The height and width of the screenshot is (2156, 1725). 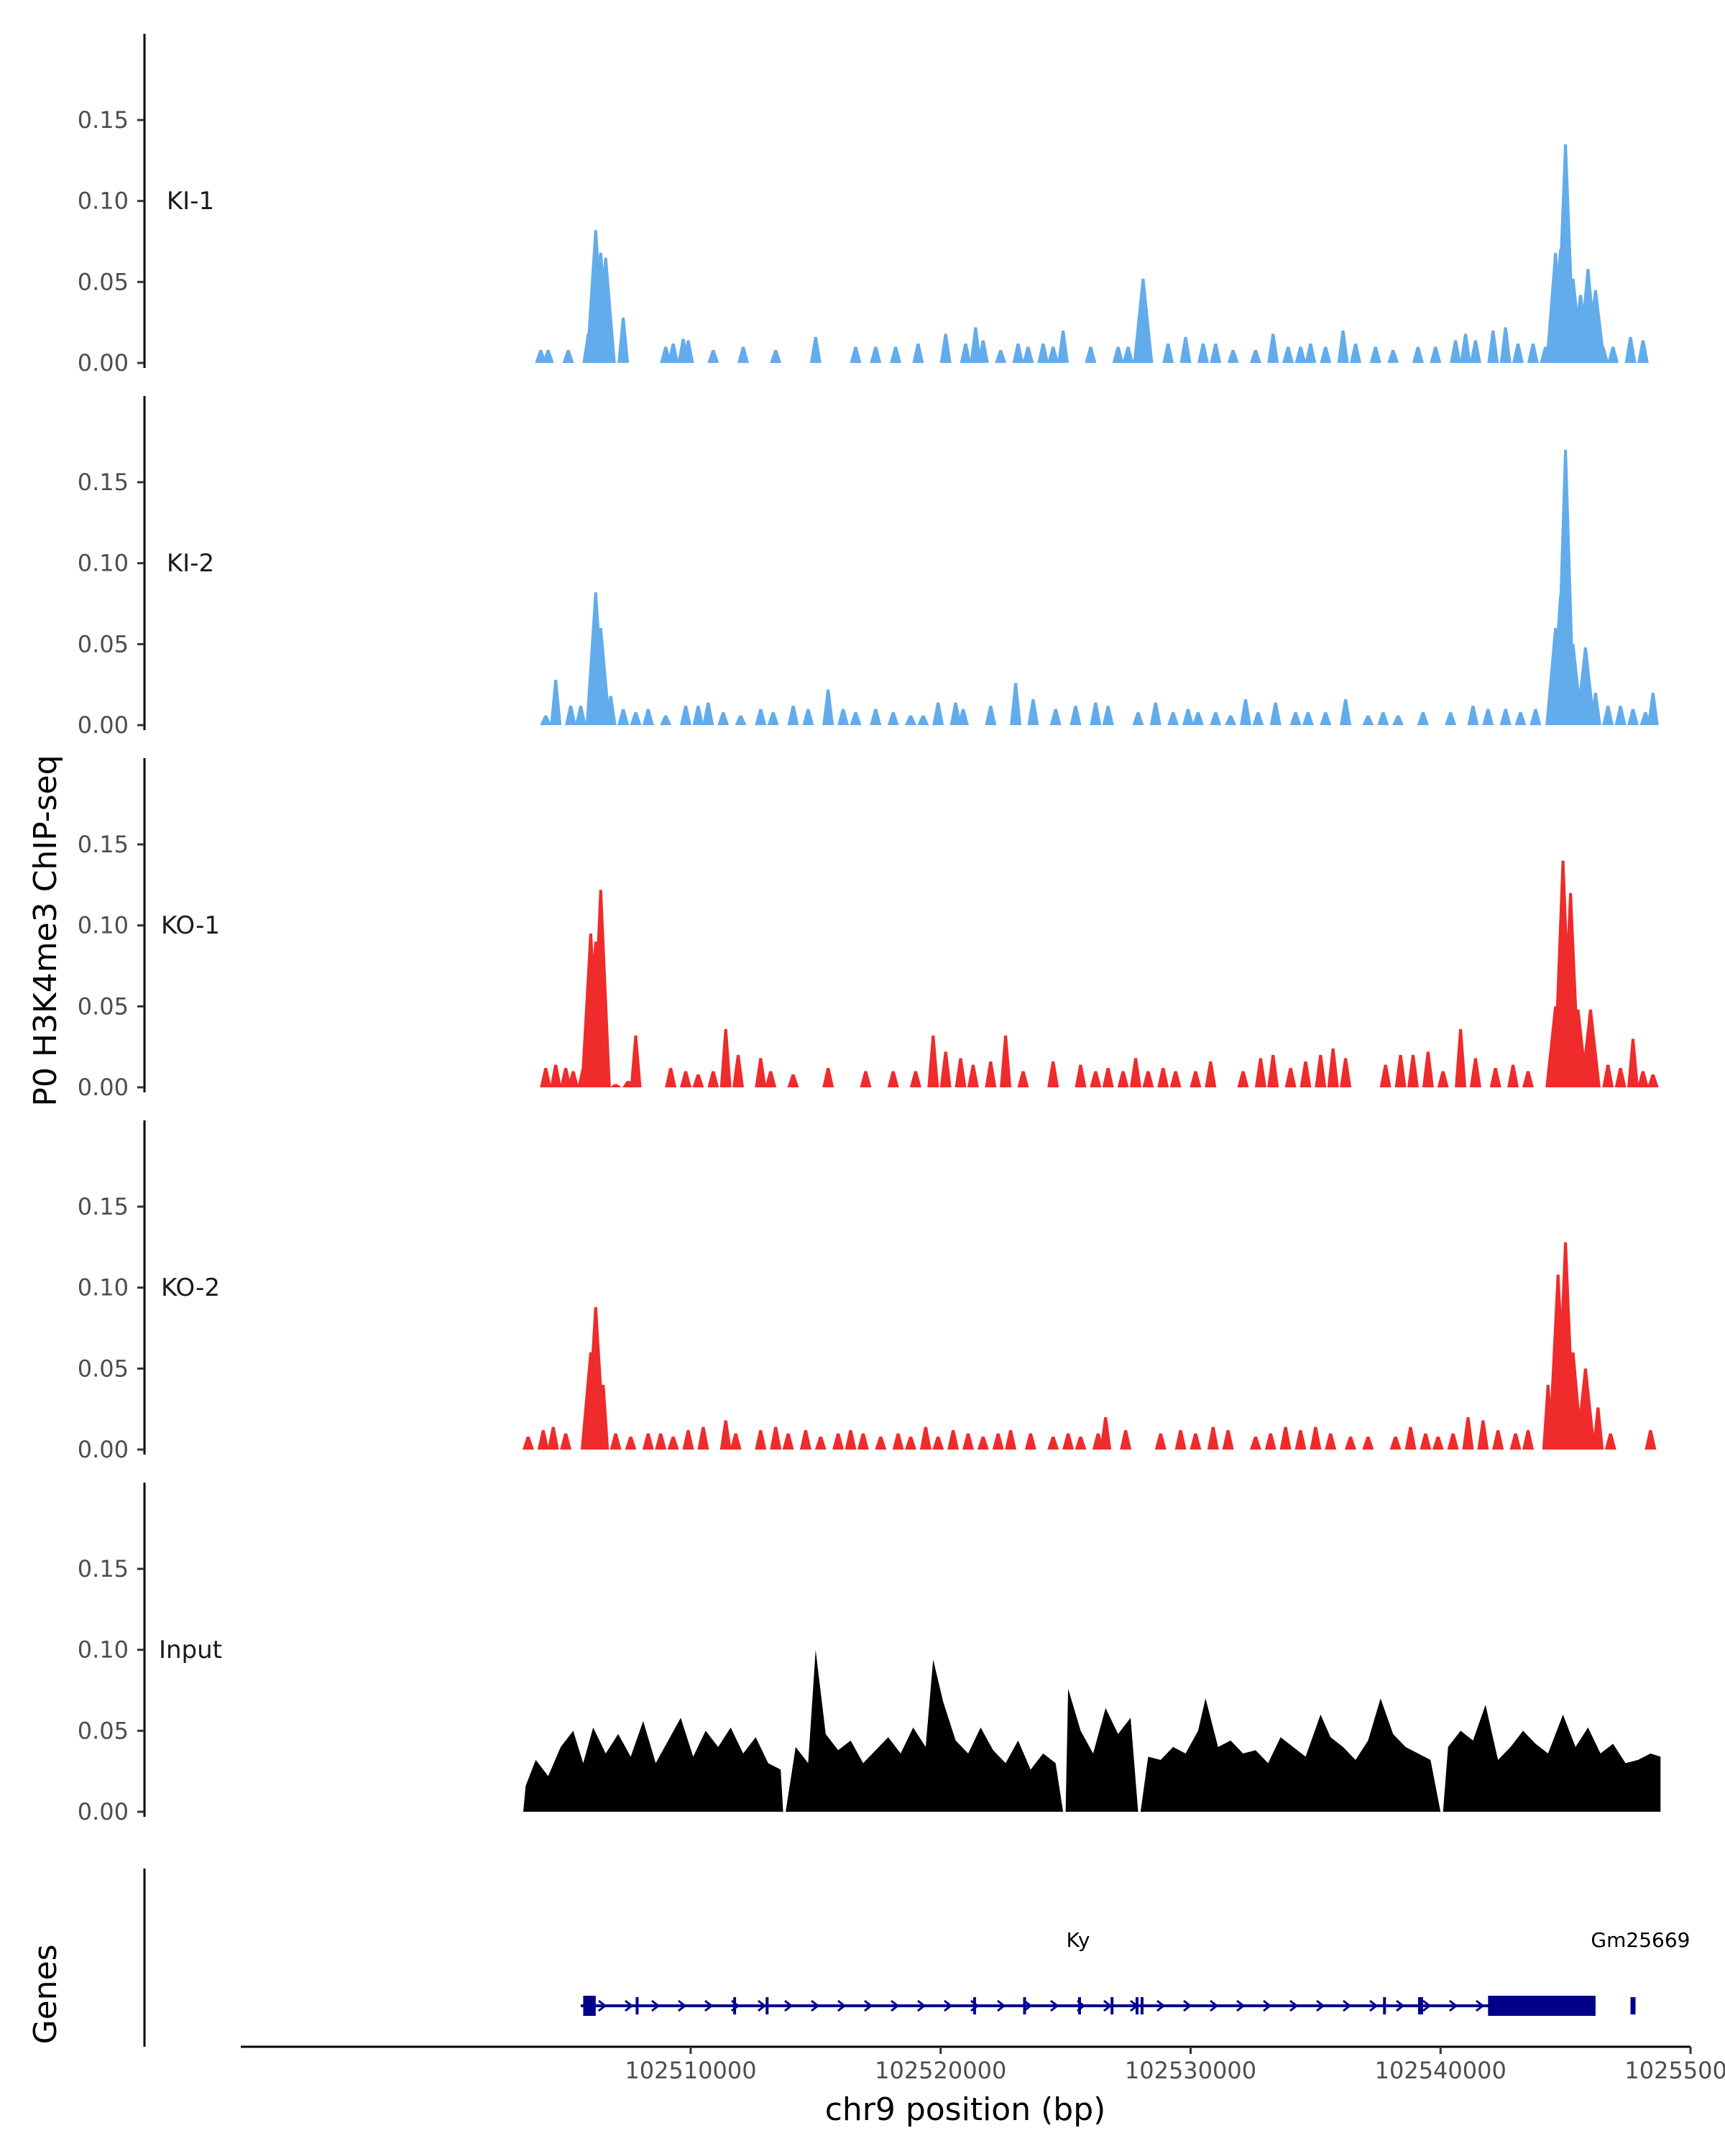 I want to click on y-tick-label-ko-1-3: 0.15, so click(x=103, y=844).